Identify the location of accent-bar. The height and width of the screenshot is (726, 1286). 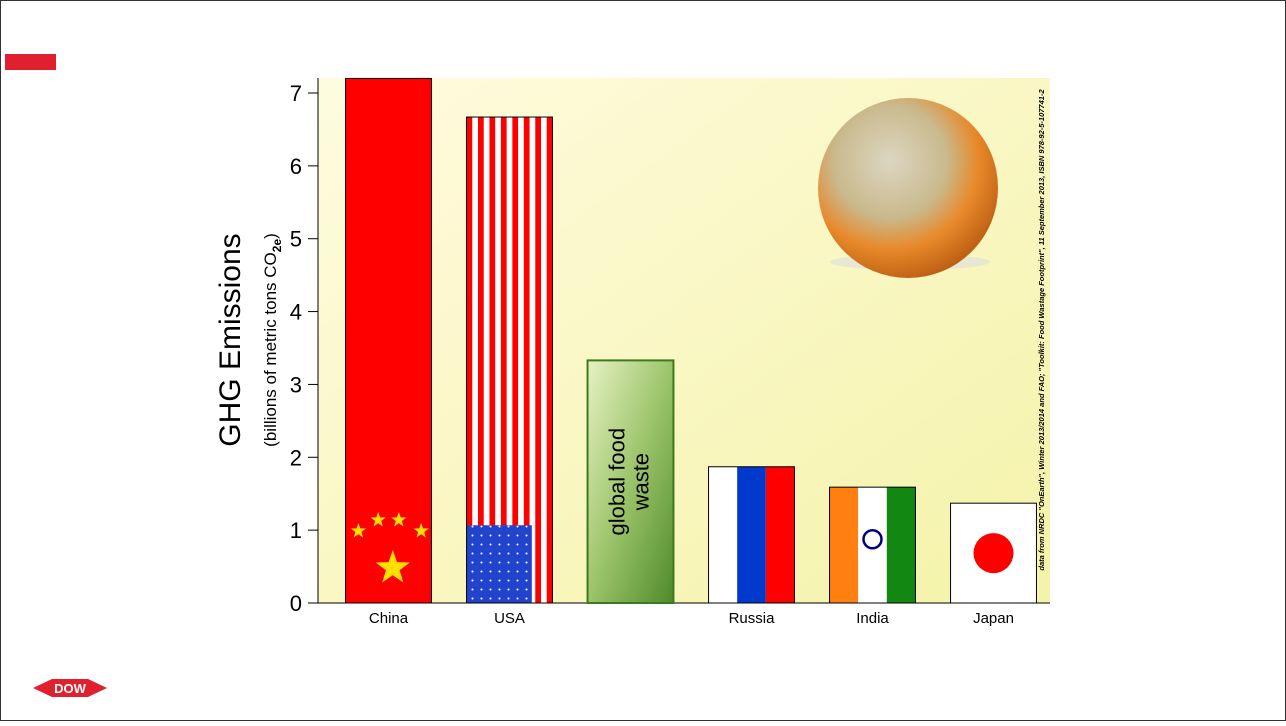
(30, 62).